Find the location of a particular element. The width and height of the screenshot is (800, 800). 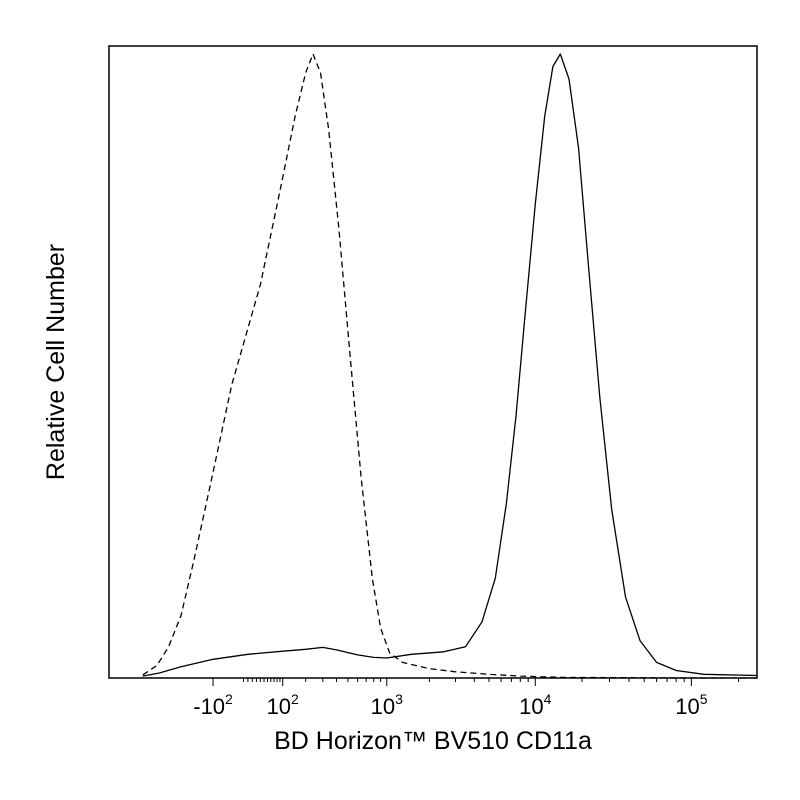

x-tick-label: -102 is located at coordinates (213, 705).